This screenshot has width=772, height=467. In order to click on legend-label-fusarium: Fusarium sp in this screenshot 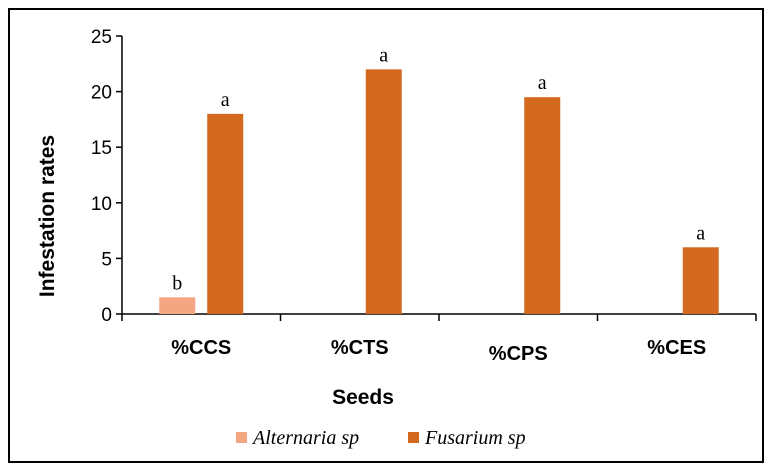, I will do `click(475, 438)`.